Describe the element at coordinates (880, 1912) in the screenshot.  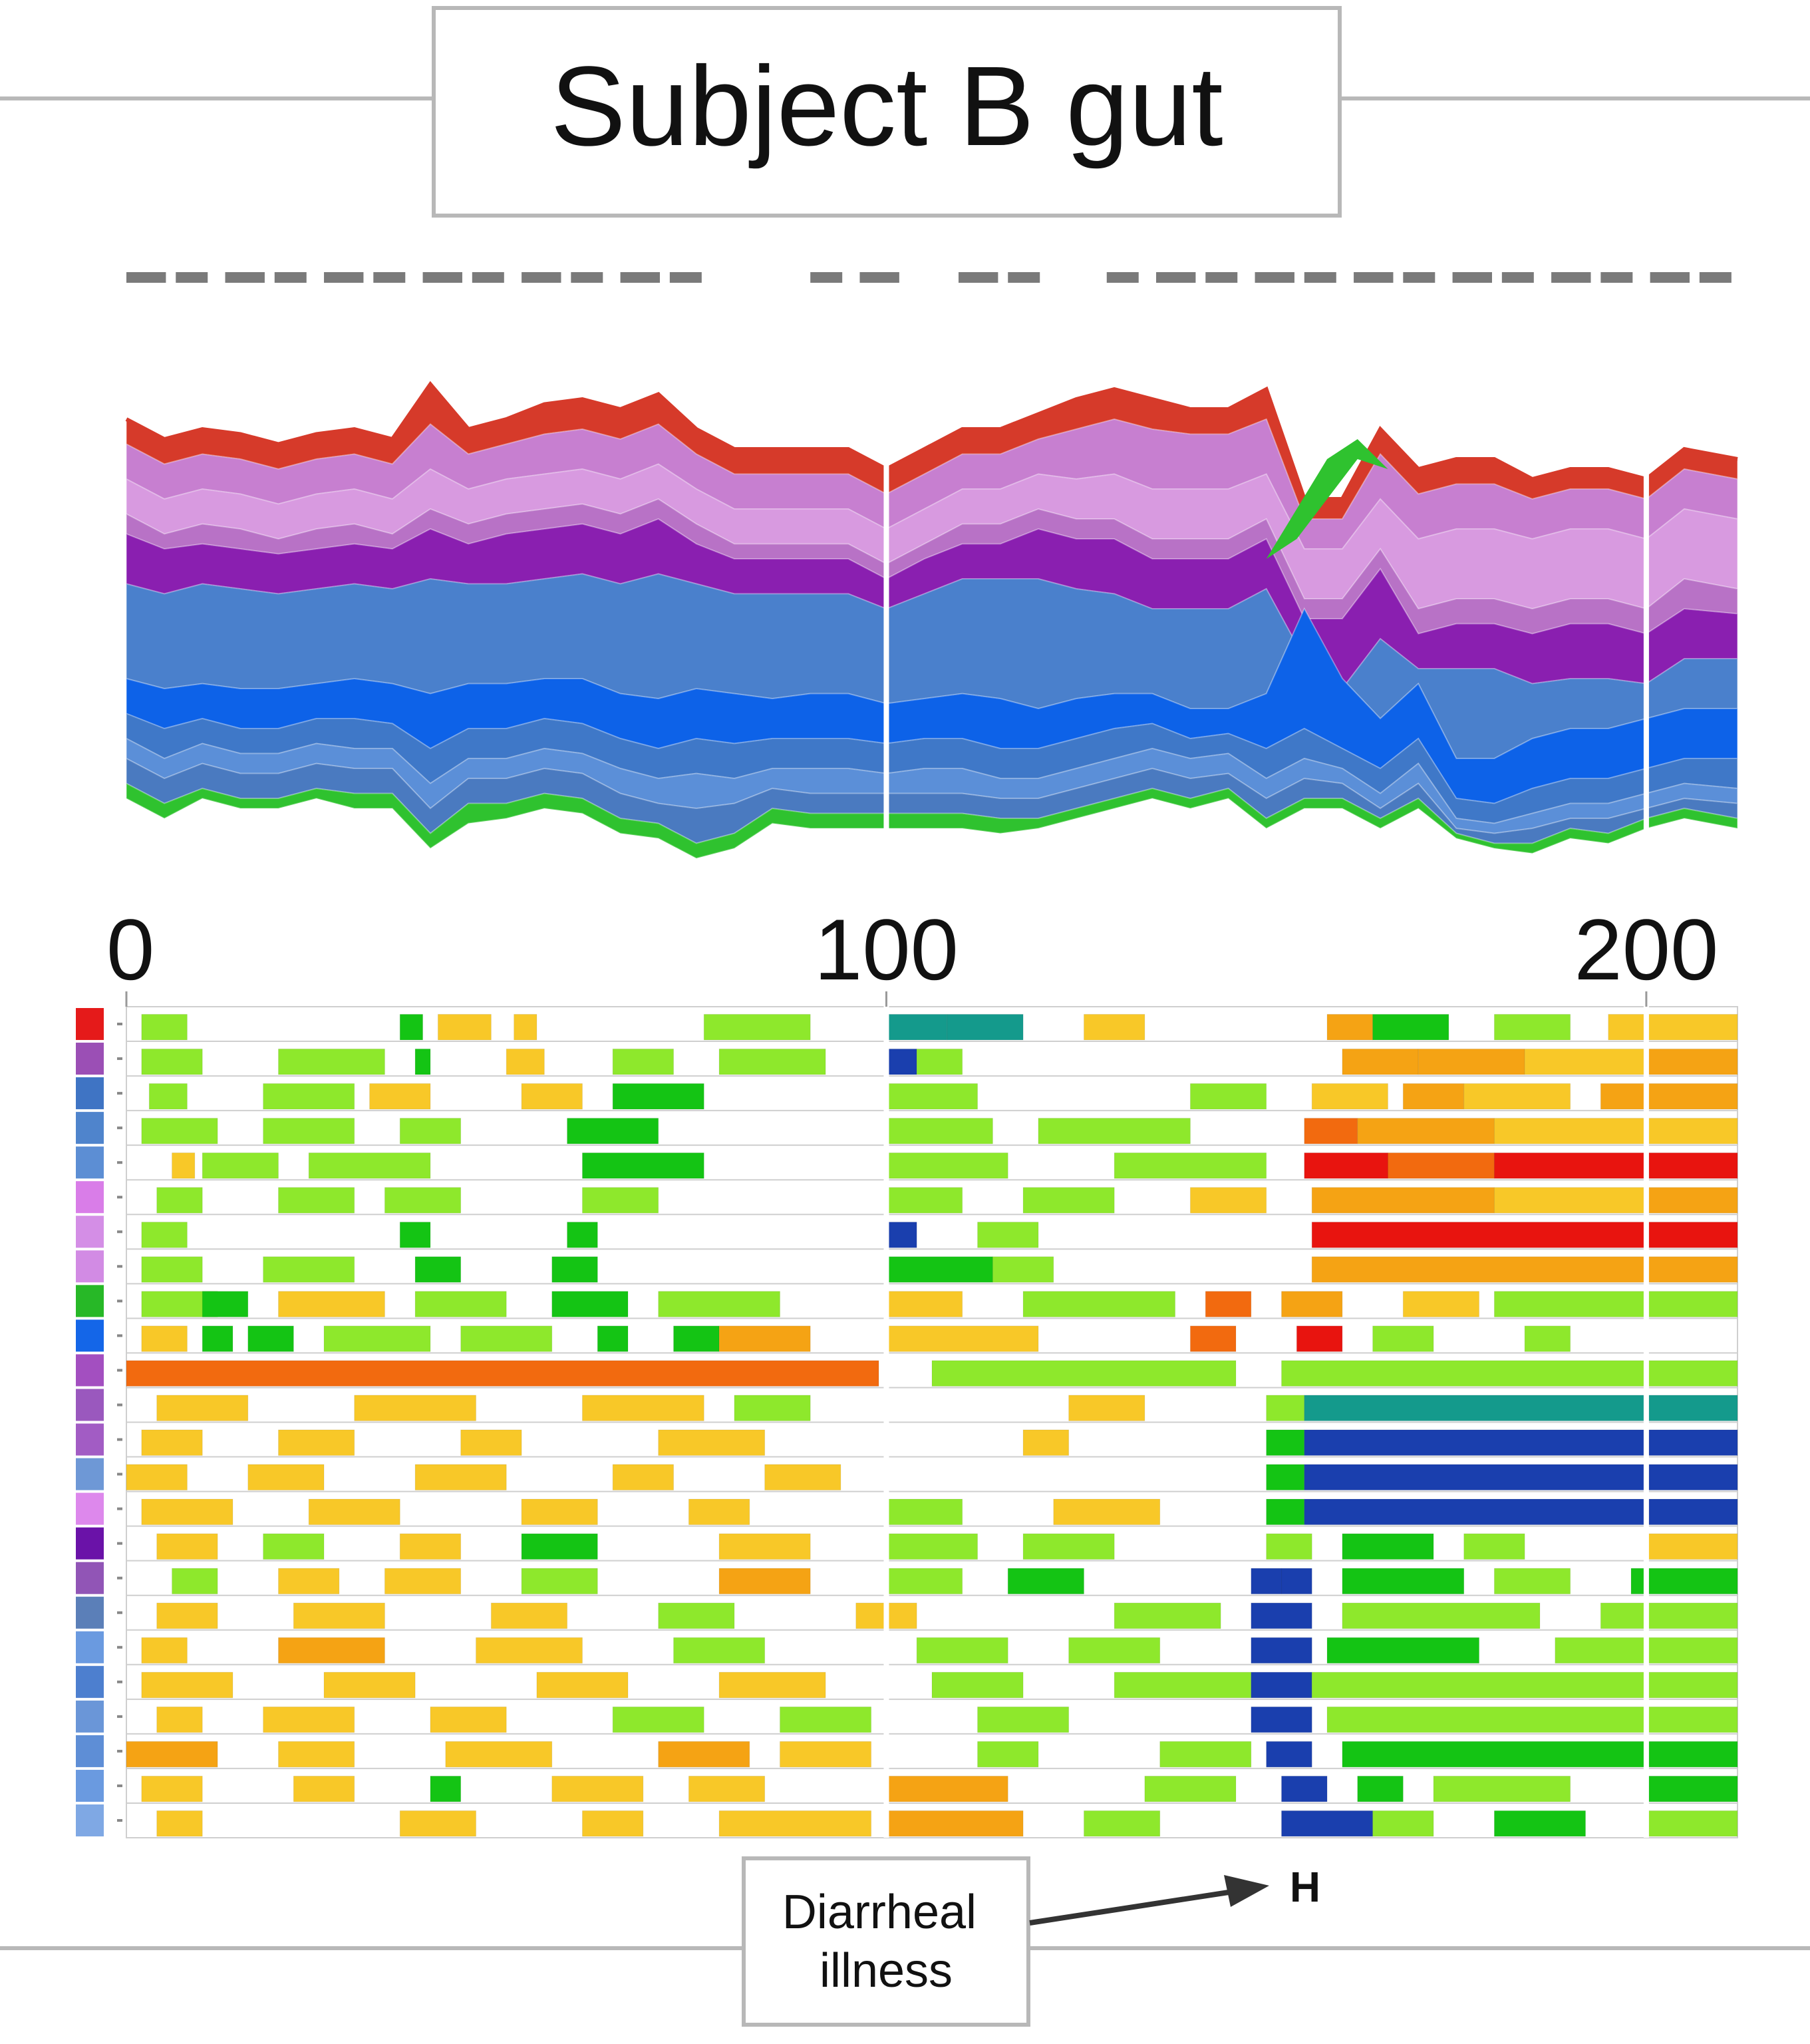
I see `annotation-line-1: Diarrheal` at that location.